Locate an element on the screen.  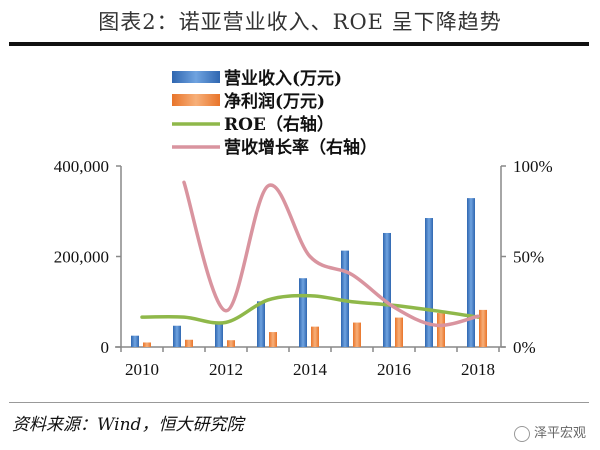
legend-label: 营业收入(万元) is located at coordinates (283, 78).